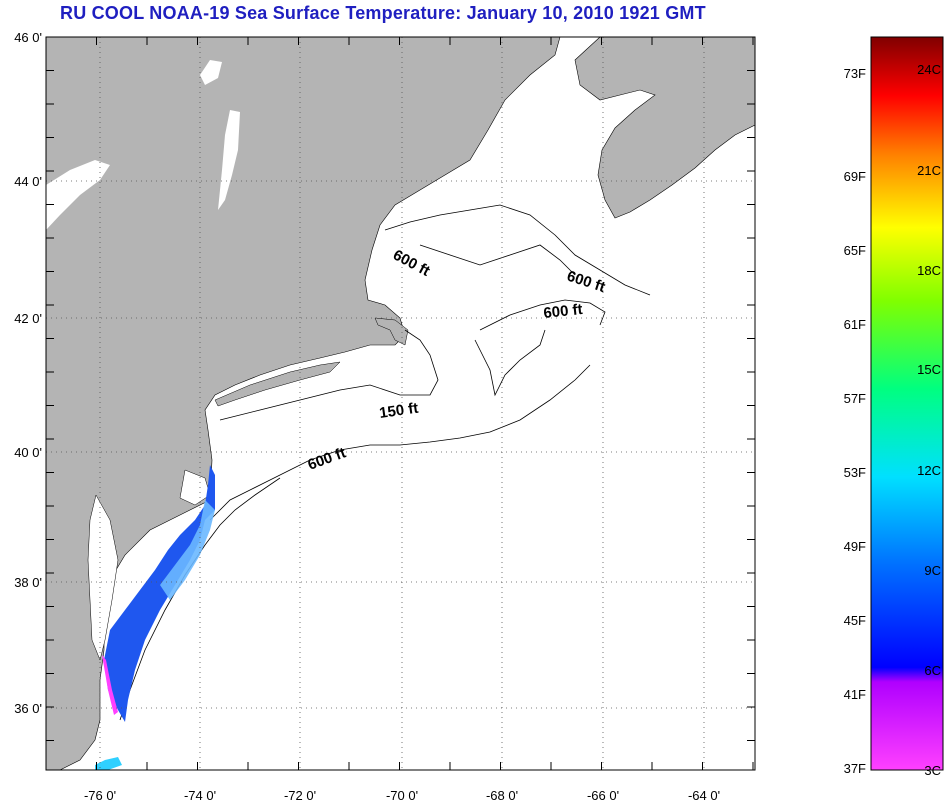 This screenshot has width=944, height=809. What do you see at coordinates (929, 270) in the screenshot?
I see `colorbar-c-label: 18C` at bounding box center [929, 270].